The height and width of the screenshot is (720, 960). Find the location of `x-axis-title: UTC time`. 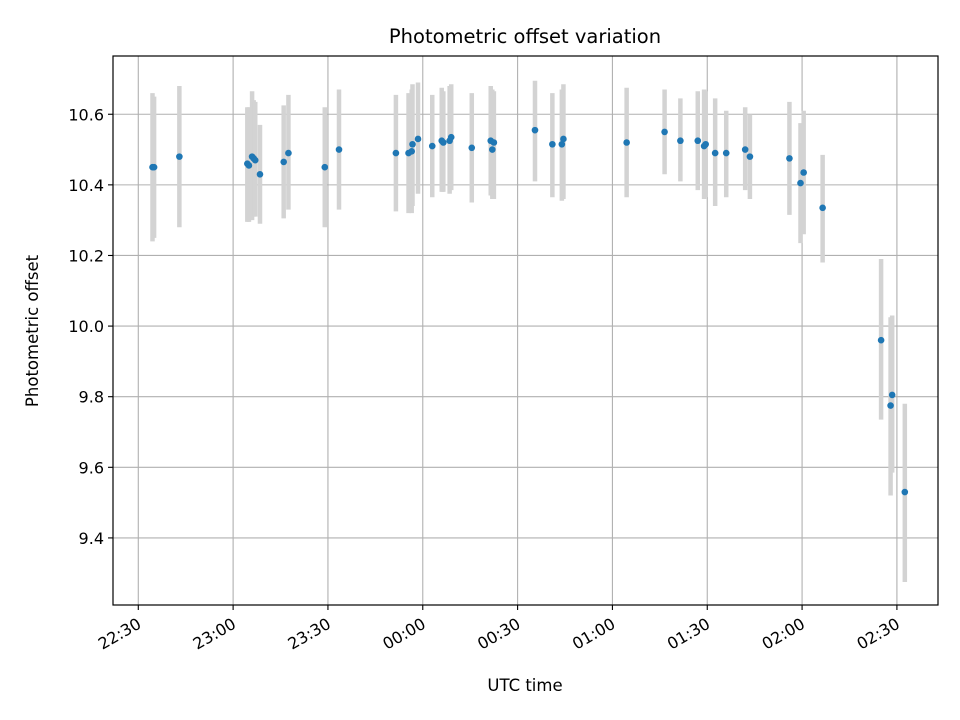

x-axis-title: UTC time is located at coordinates (524, 685).